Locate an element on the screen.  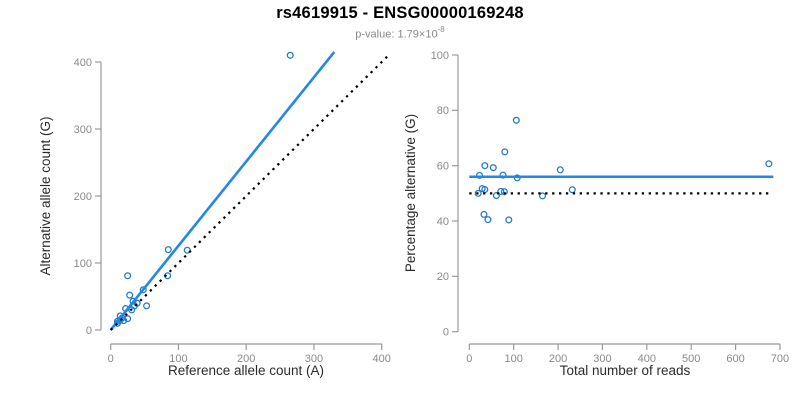
y-tick-label: 80 is located at coordinates (443, 111).